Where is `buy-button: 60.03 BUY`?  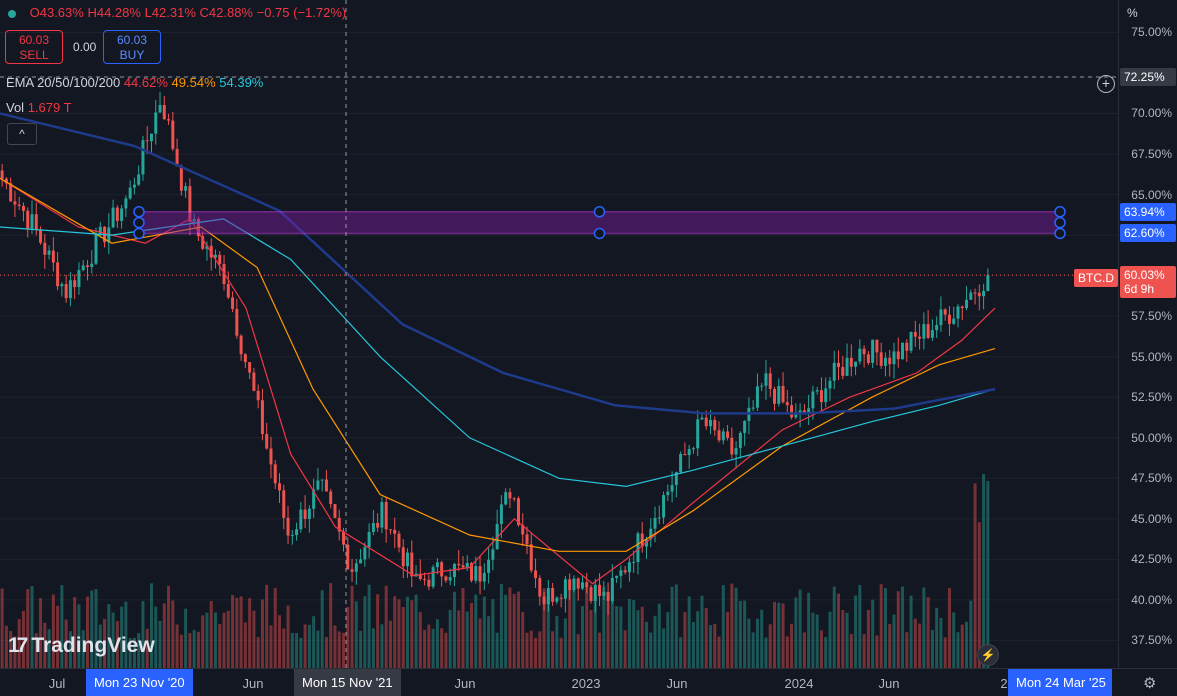
buy-button: 60.03 BUY is located at coordinates (132, 47).